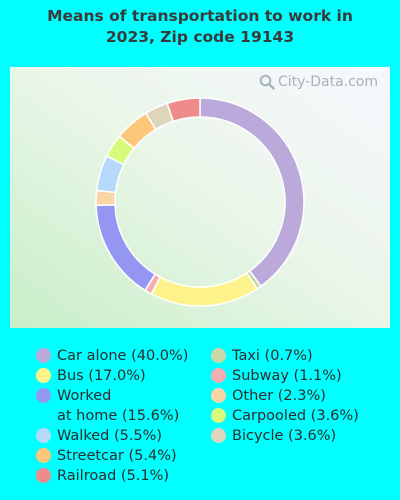  Describe the element at coordinates (118, 416) in the screenshot. I see `legend-label-line: at home (15.6%)` at that location.